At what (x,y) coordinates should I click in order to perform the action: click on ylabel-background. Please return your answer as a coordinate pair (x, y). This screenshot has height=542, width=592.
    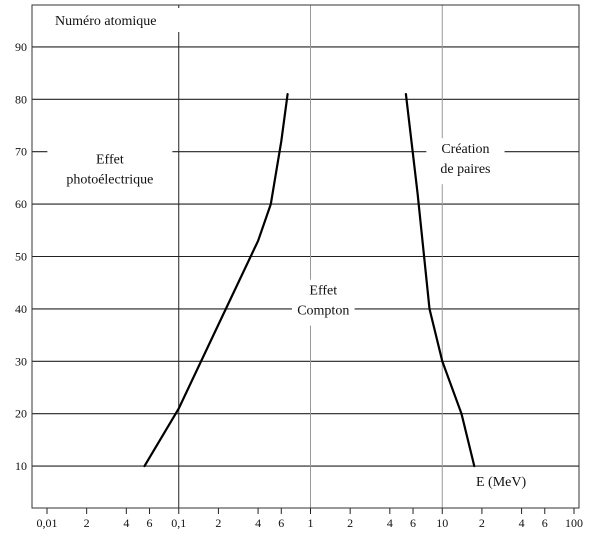
    Looking at the image, I should click on (125, 20).